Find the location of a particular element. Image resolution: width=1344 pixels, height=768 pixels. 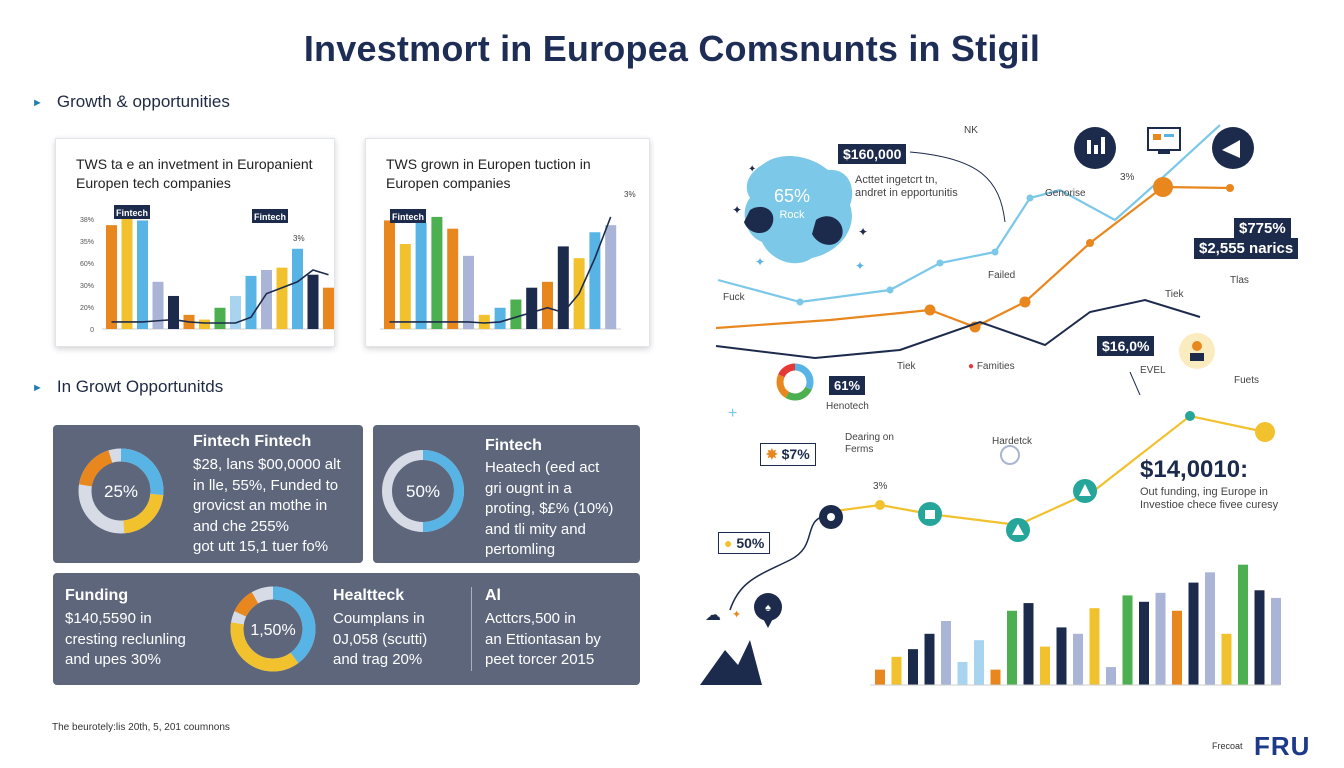

divider is located at coordinates (471, 629).